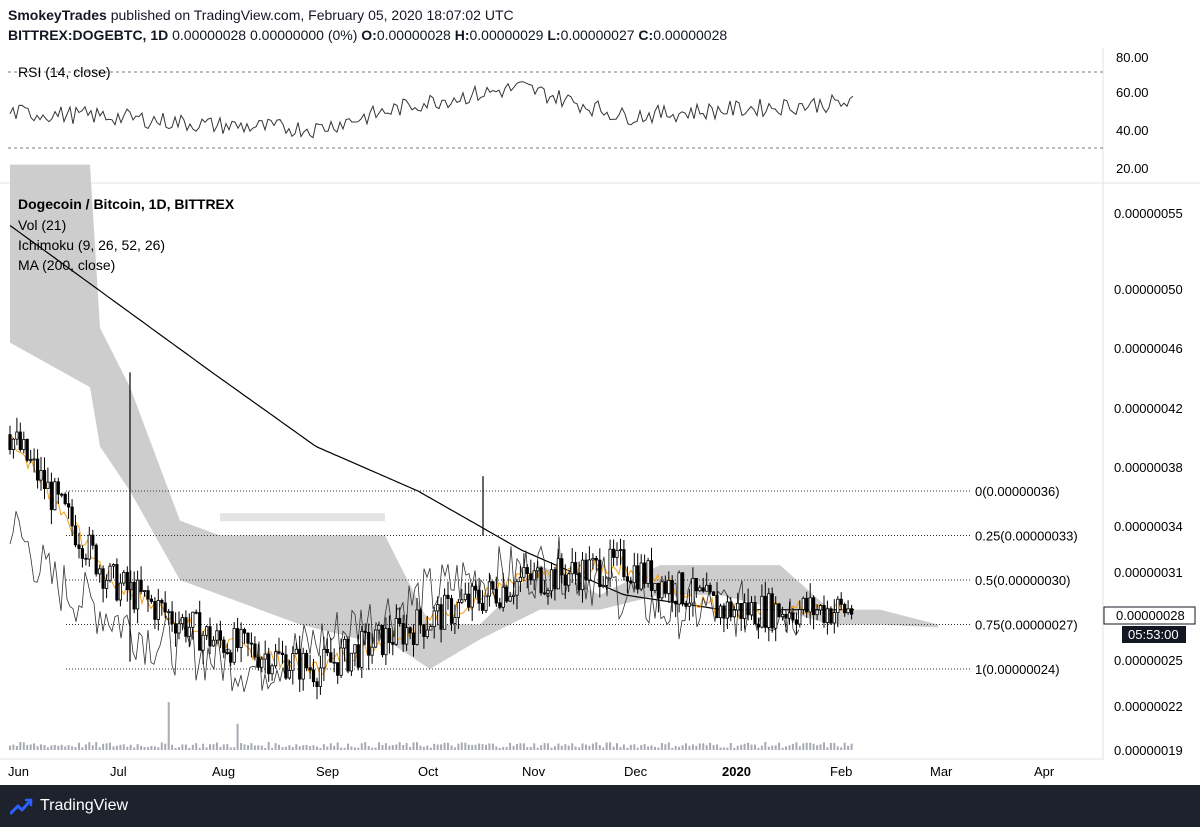 The width and height of the screenshot is (1200, 827). What do you see at coordinates (1149, 624) in the screenshot?
I see `last-price-marker: 0.00000028 05:53:00` at bounding box center [1149, 624].